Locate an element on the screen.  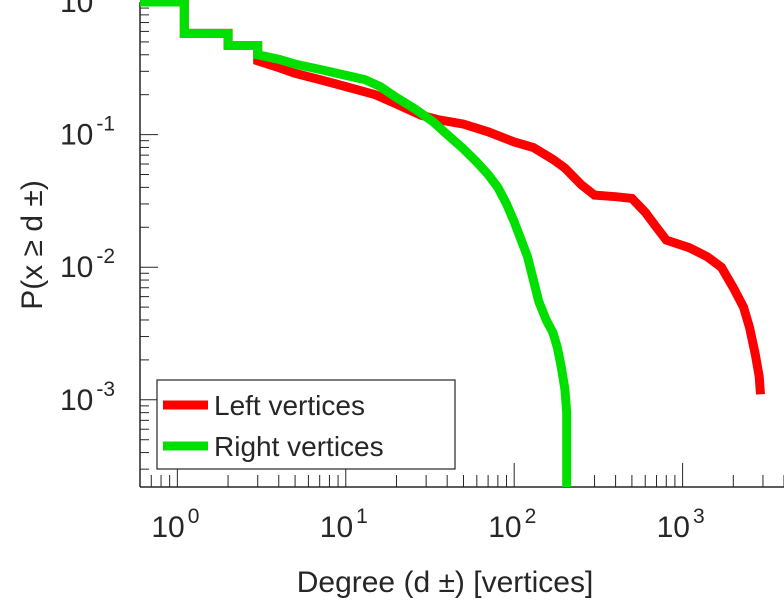
y-tick-label: 10 -3 is located at coordinates (87, 397).